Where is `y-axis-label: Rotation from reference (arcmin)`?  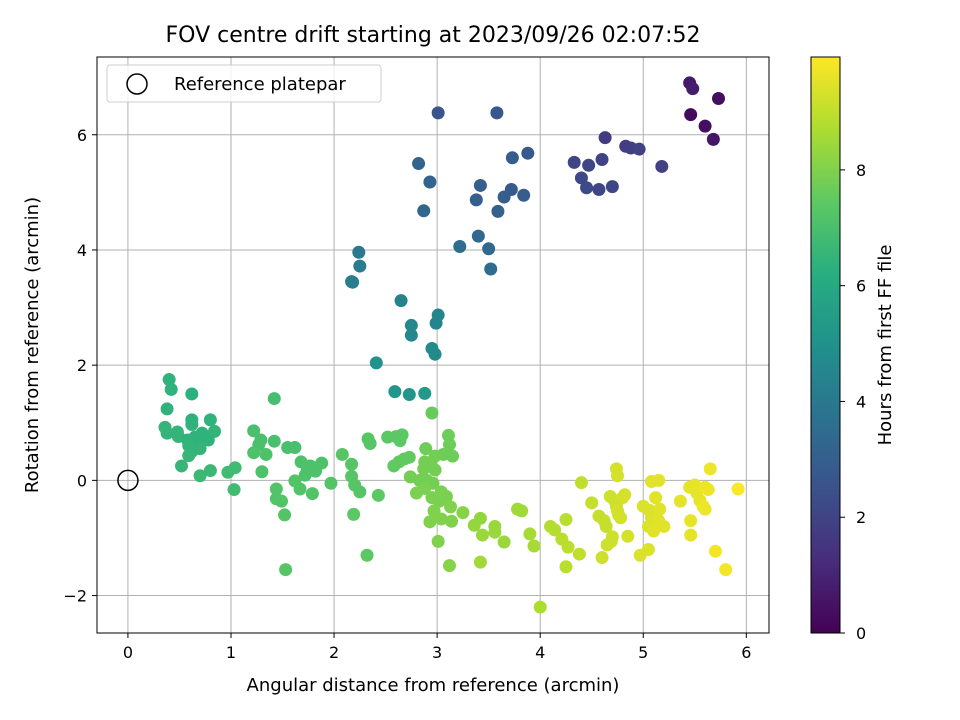 y-axis-label: Rotation from reference (arcmin) is located at coordinates (32, 345).